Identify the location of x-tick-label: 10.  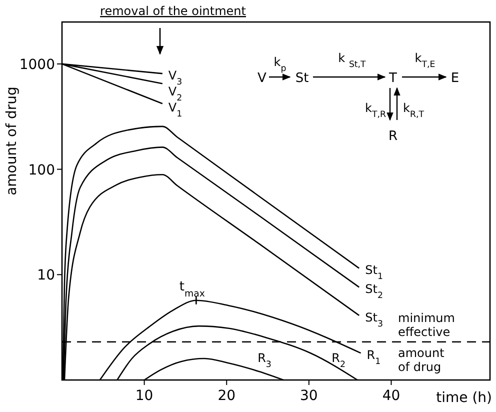
(144, 396).